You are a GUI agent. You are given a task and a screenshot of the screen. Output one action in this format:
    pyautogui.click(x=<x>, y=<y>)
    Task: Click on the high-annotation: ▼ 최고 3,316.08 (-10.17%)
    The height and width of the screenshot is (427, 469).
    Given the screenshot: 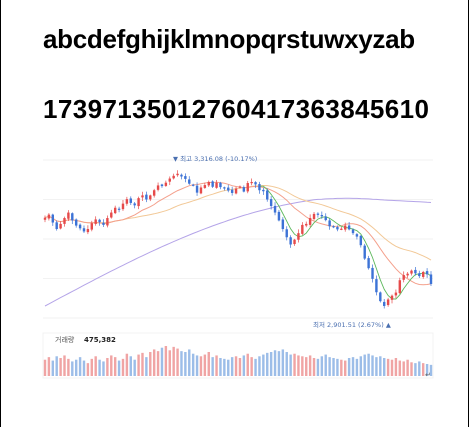 What is the action you would take?
    pyautogui.click(x=215, y=158)
    